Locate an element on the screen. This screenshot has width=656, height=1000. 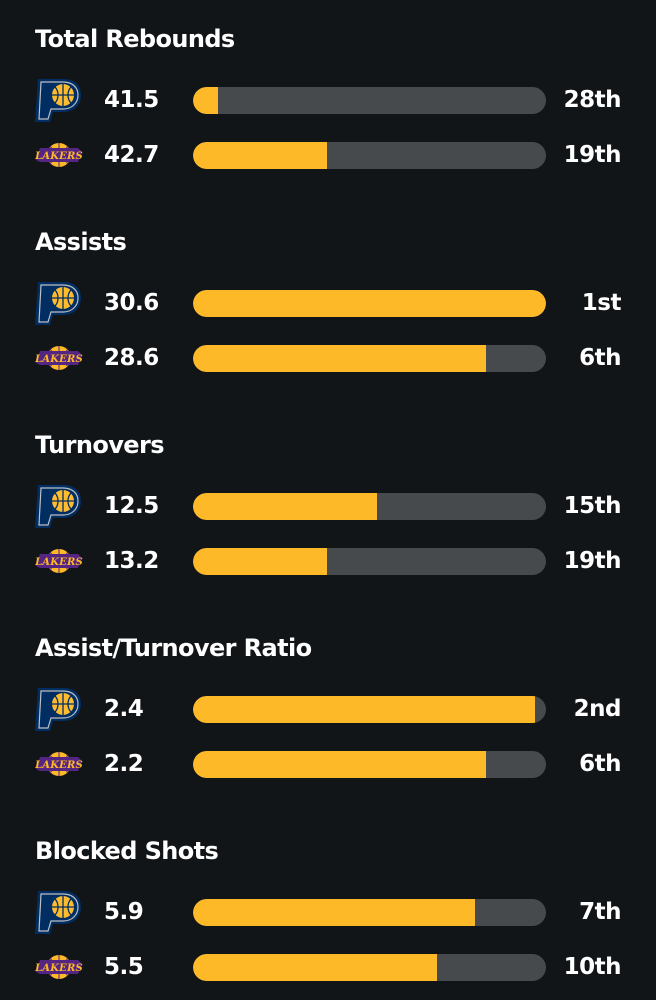
stat-value: 42.7 is located at coordinates (131, 155).